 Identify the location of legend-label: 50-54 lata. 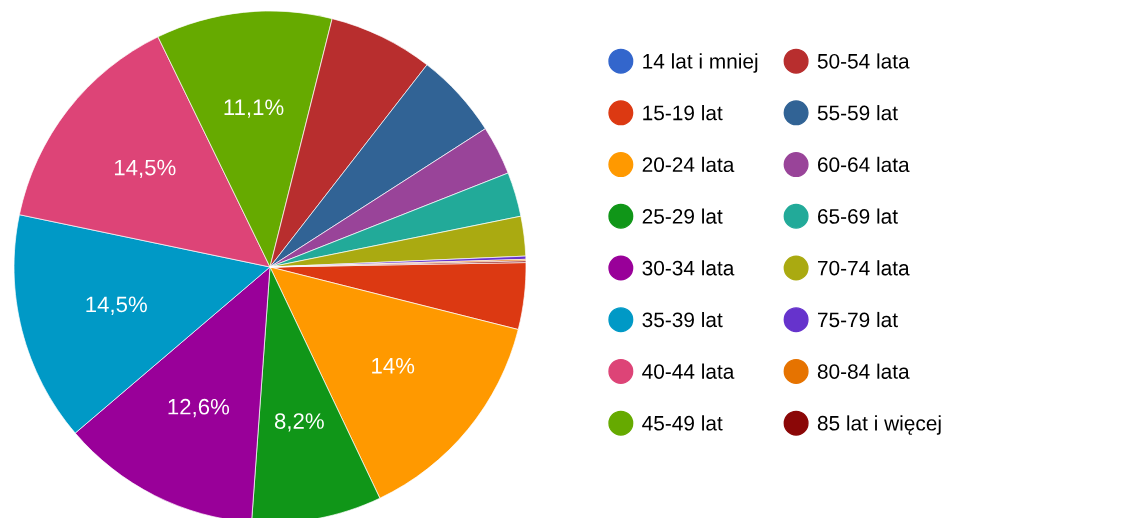
(863, 61).